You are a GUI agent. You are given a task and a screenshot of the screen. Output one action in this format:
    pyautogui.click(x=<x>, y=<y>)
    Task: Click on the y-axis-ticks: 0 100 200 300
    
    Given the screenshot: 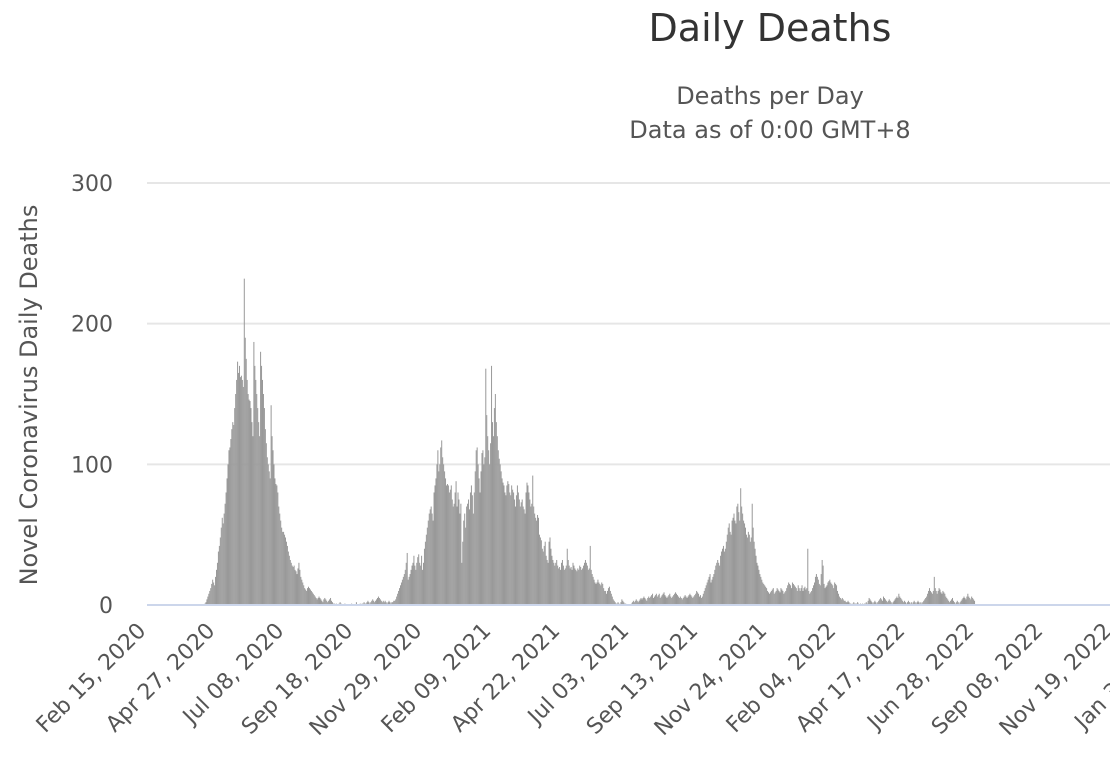 What is the action you would take?
    pyautogui.click(x=92, y=395)
    